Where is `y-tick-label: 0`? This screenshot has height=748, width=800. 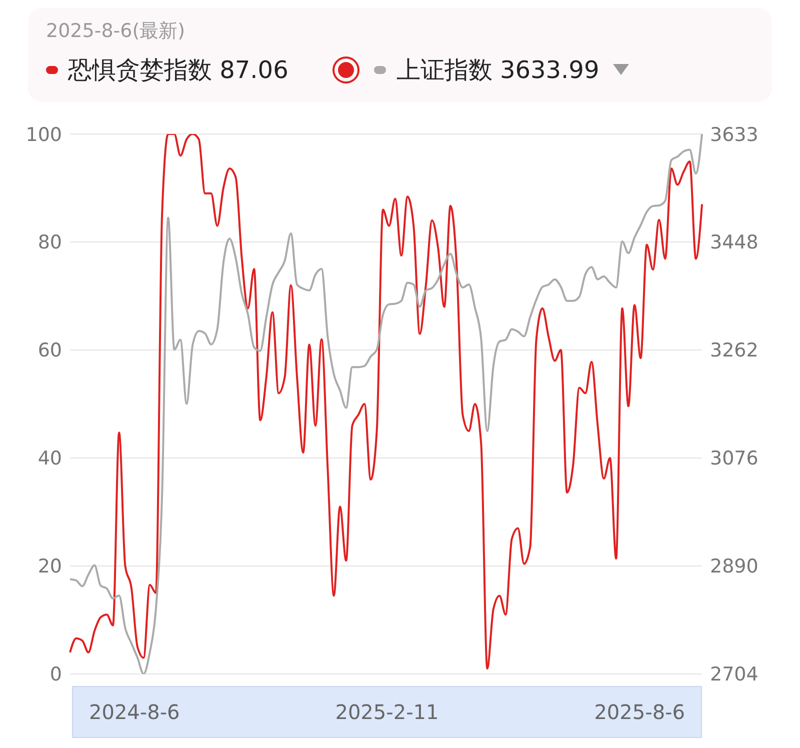
y-tick-label: 0 is located at coordinates (56, 675).